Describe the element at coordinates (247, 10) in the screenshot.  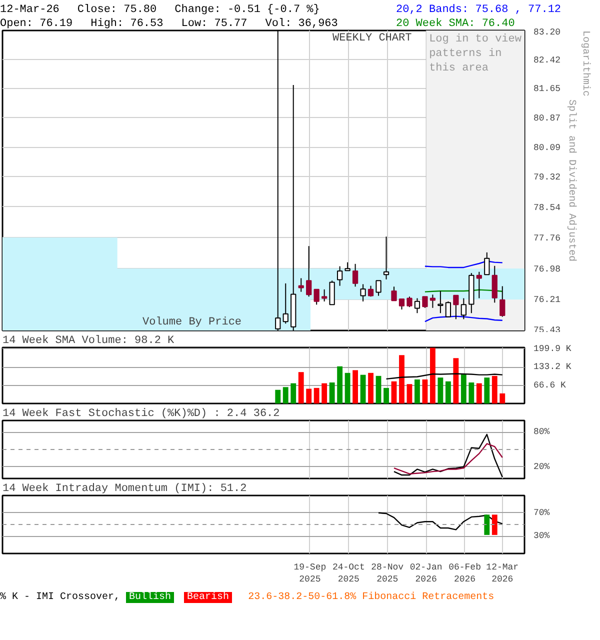
I see `text: Change: -0.51 {-0.7 %}` at that location.